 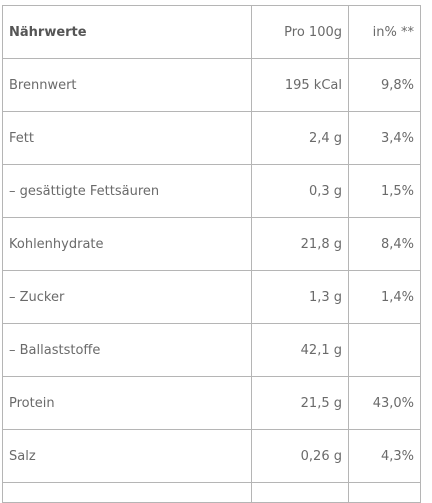 What do you see at coordinates (384, 244) in the screenshot?
I see `row-percent: 8,4%` at bounding box center [384, 244].